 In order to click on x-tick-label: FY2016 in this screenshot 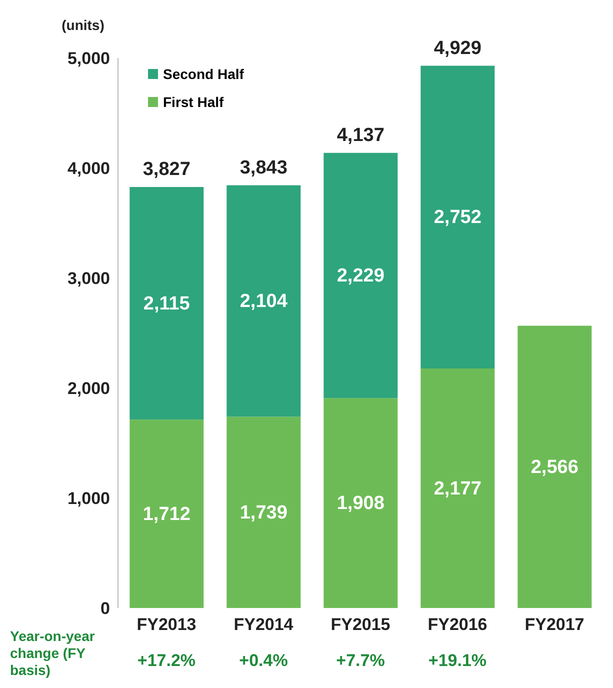, I will do `click(458, 624)`.